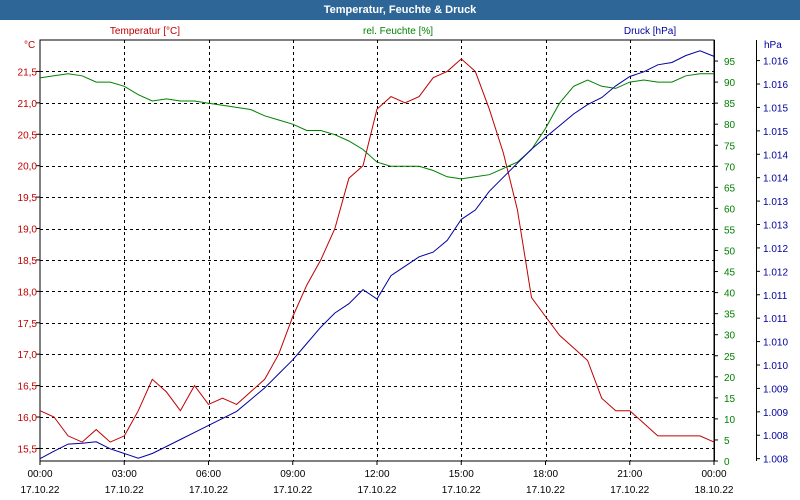 The height and width of the screenshot is (500, 800). I want to click on x-tick-time-label: 15:00, so click(461, 474).